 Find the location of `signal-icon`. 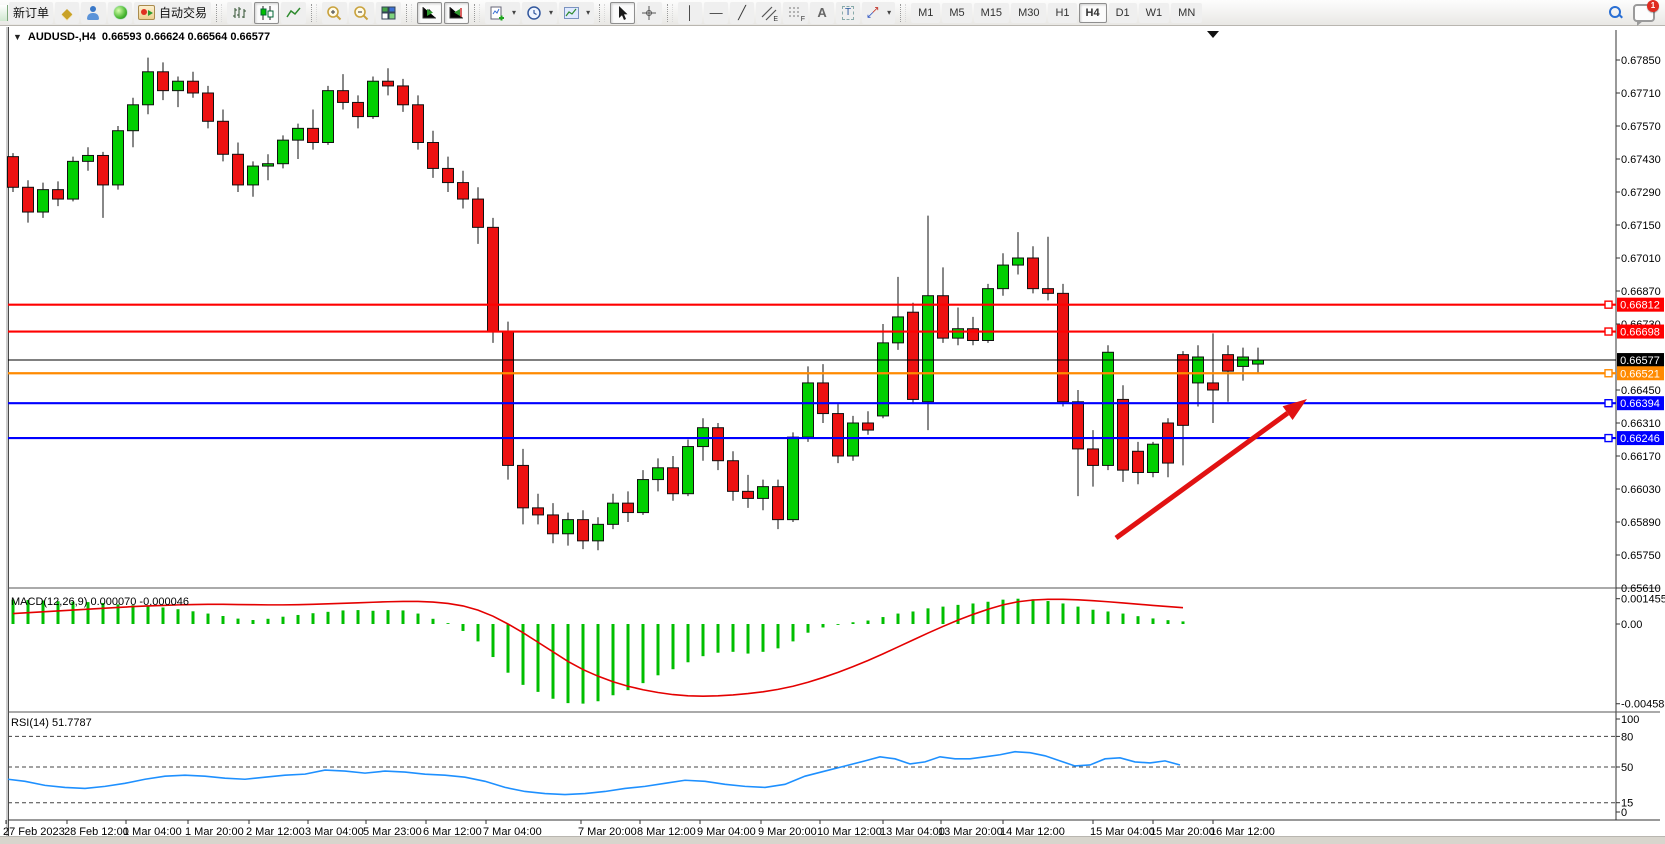

signal-icon is located at coordinates (120, 12).